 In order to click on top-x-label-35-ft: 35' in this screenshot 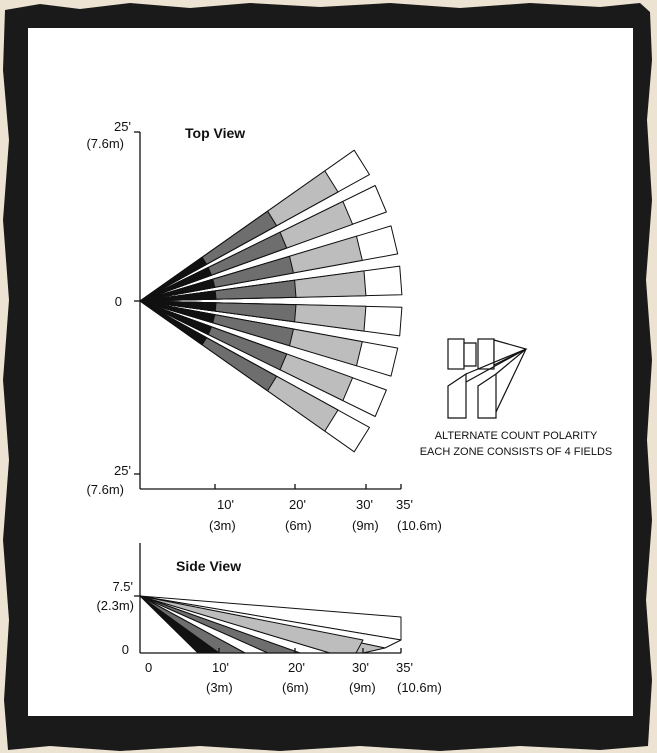, I will do `click(404, 504)`.